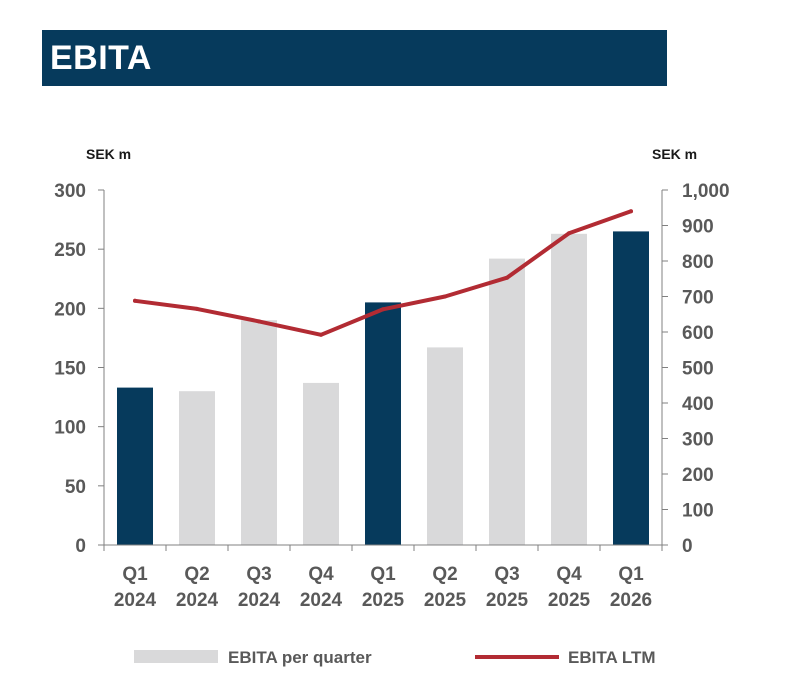  What do you see at coordinates (445, 446) in the screenshot?
I see `bar-q2-2025` at bounding box center [445, 446].